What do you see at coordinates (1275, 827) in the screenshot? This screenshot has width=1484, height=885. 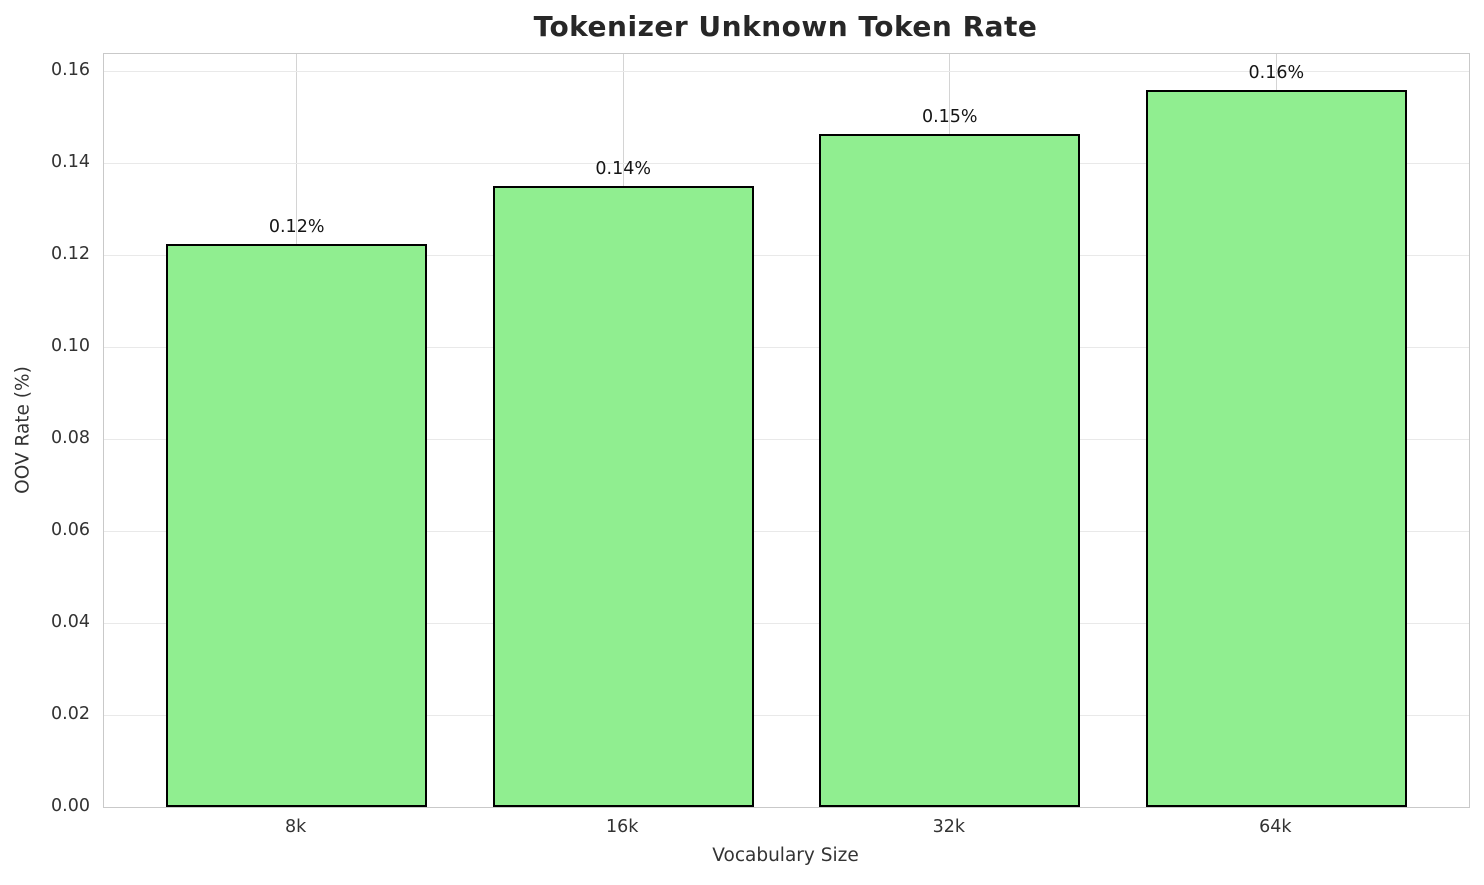 I see `x-tick-label: 64k` at bounding box center [1275, 827].